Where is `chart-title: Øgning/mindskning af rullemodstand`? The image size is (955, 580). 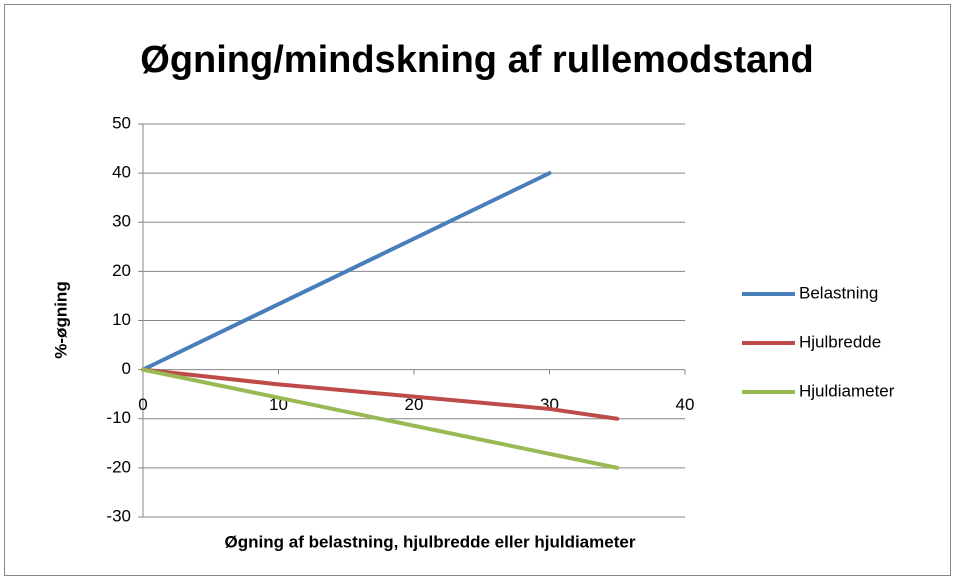
chart-title: Øgning/mindskning af rullemodstand is located at coordinates (476, 60).